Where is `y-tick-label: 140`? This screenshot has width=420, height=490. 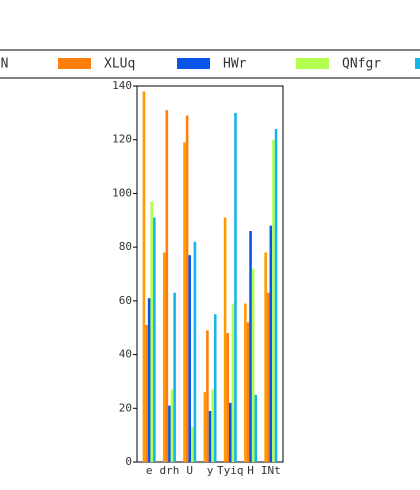
y-tick-label: 140 is located at coordinates (122, 85).